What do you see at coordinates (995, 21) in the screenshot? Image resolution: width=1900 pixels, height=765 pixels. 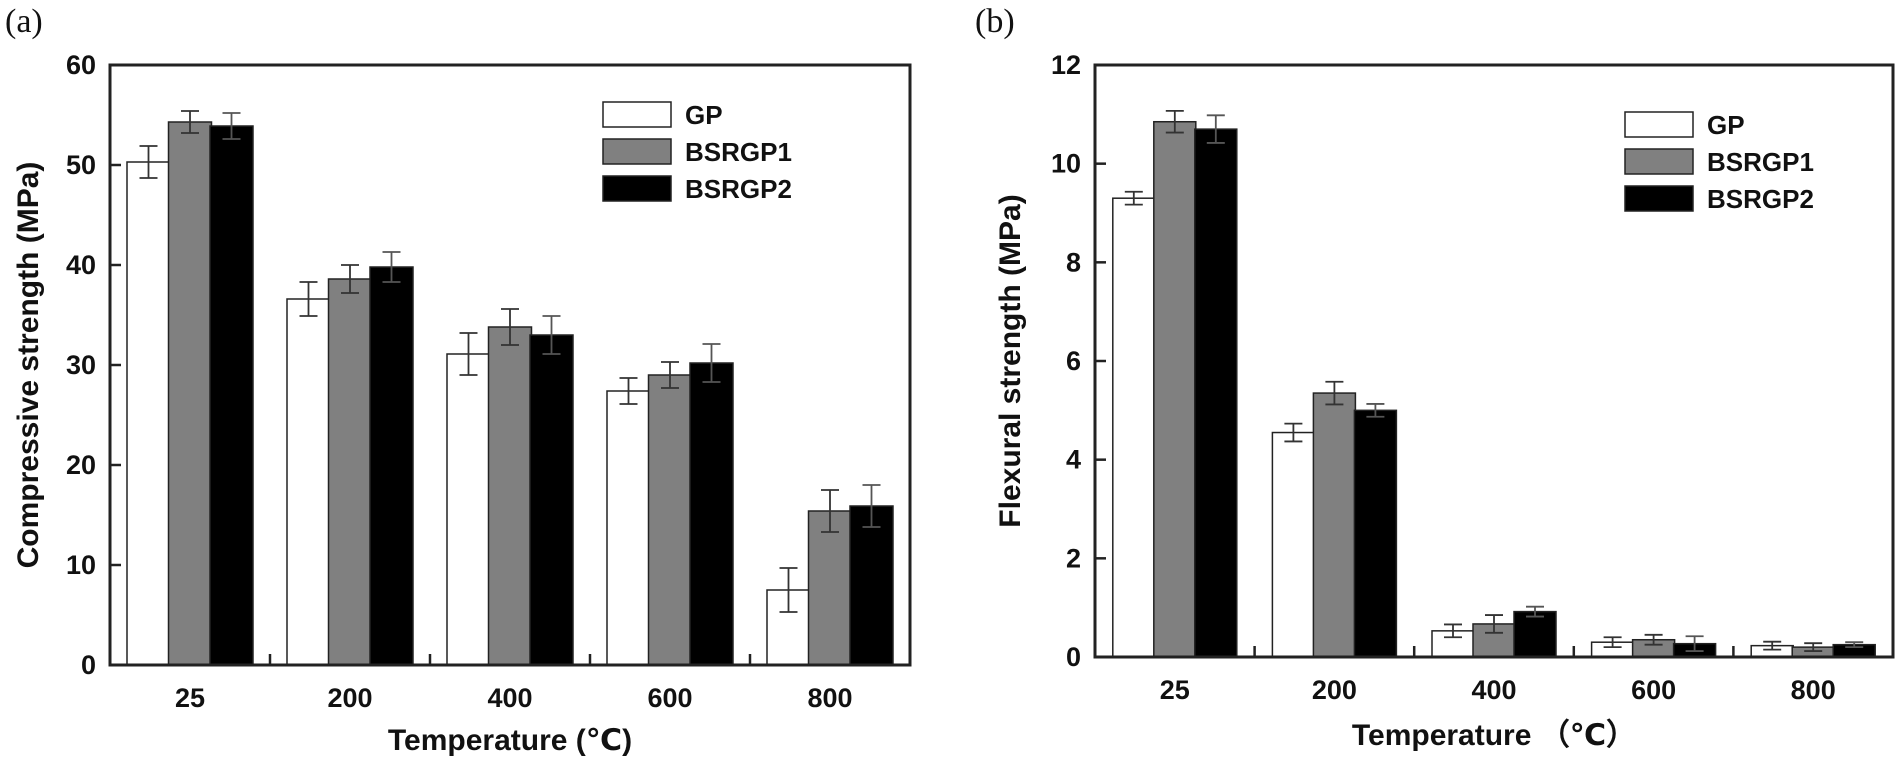 I see `panel-label: (b)` at bounding box center [995, 21].